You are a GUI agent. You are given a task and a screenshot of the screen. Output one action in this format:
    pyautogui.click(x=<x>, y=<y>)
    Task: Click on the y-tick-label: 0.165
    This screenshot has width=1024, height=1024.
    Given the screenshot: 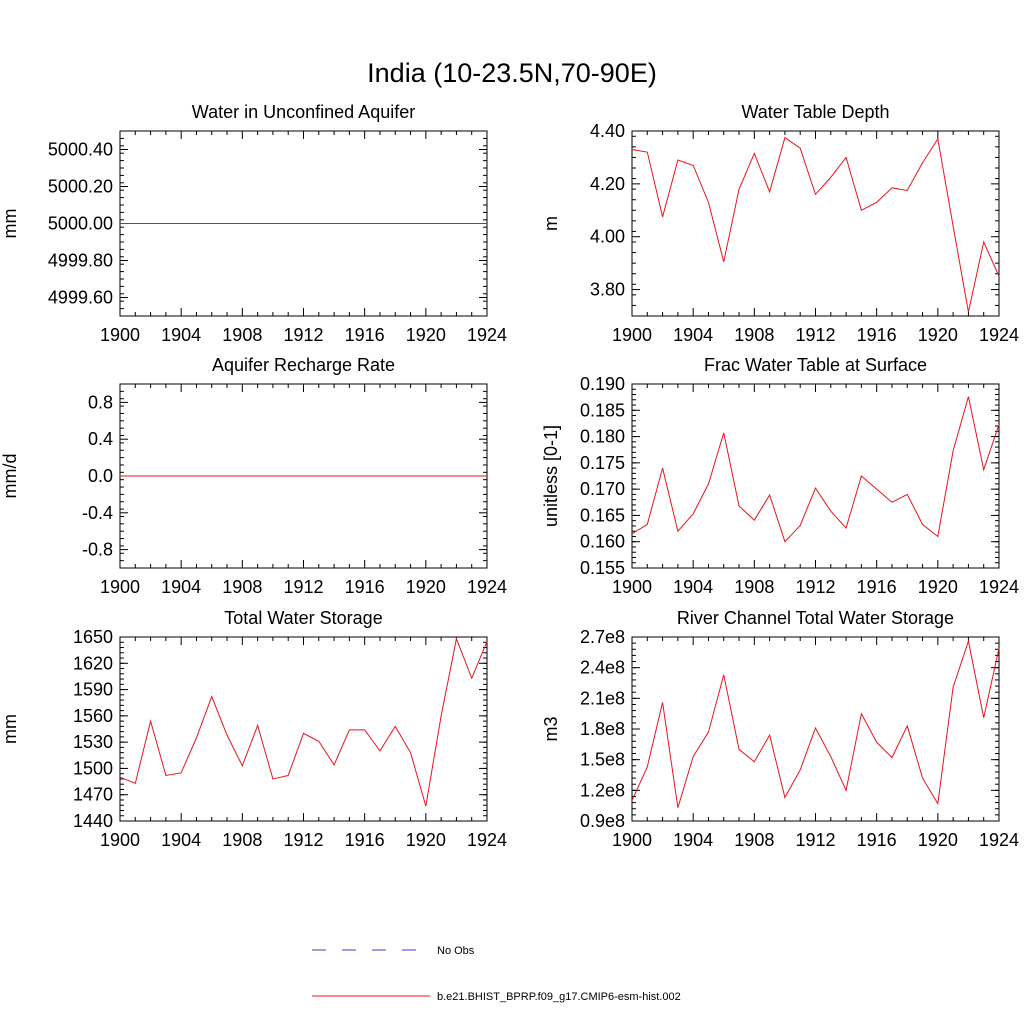 What is the action you would take?
    pyautogui.click(x=602, y=515)
    